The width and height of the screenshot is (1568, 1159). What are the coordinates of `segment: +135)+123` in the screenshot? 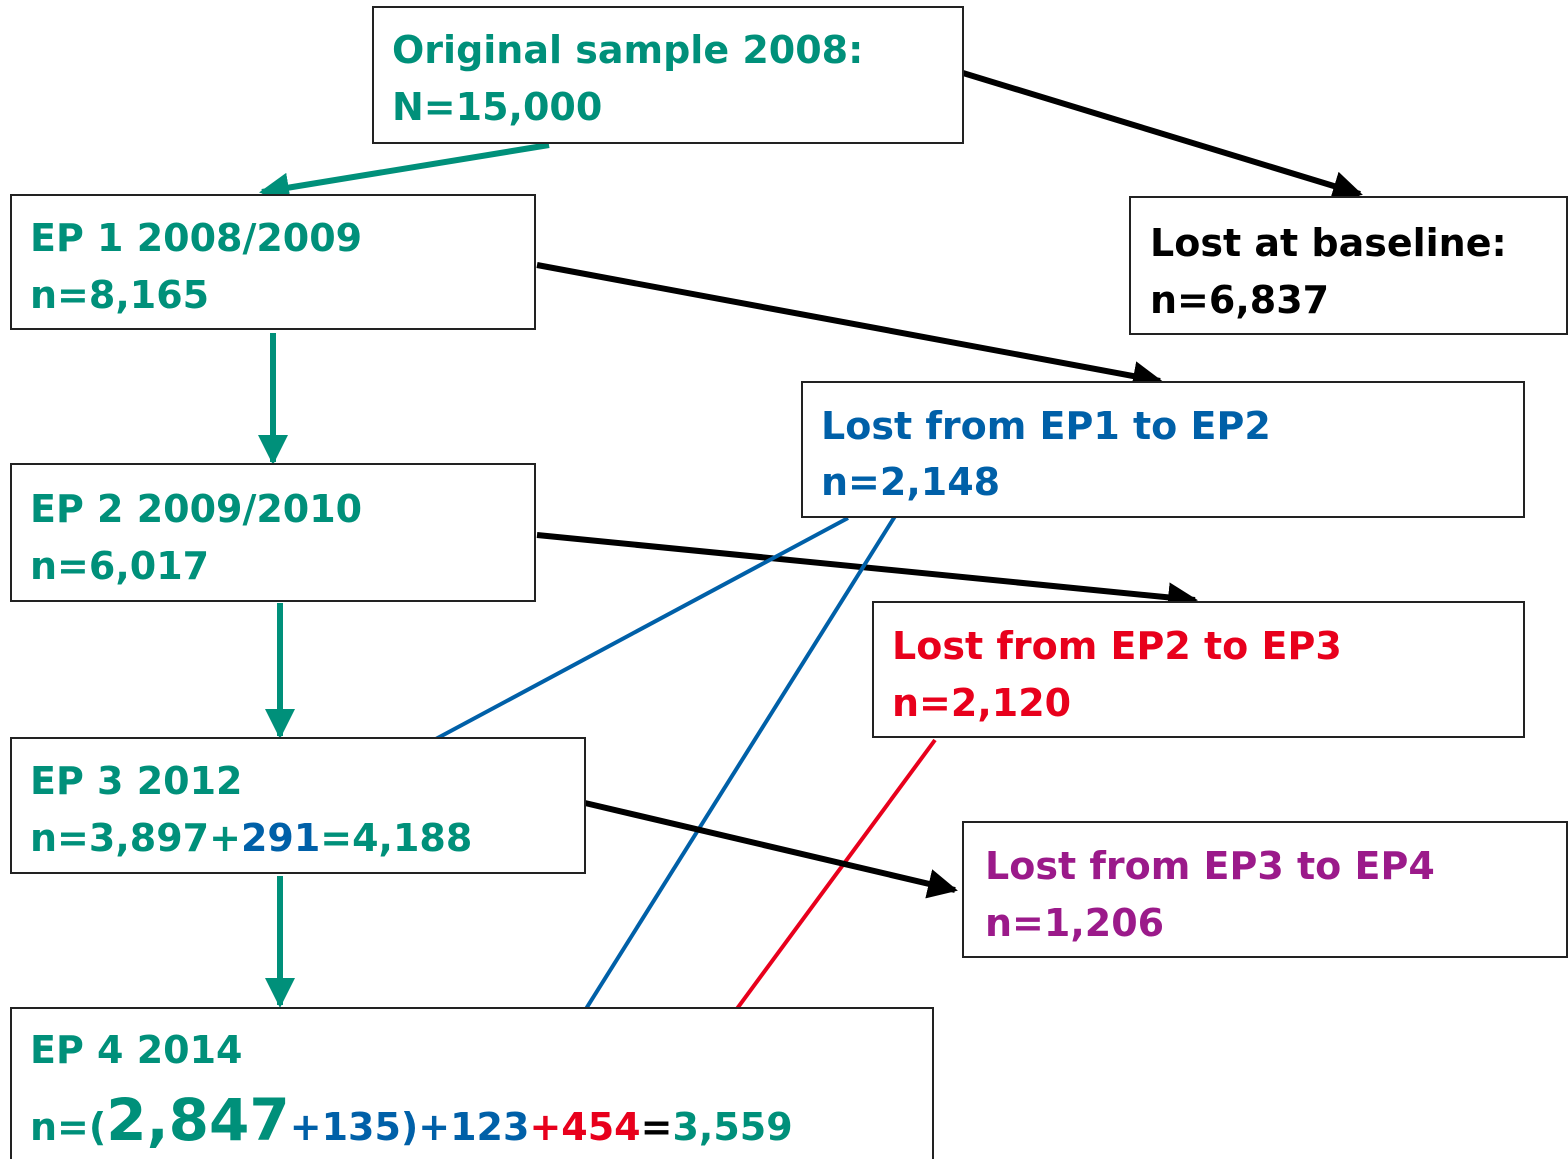 It's located at (410, 1127).